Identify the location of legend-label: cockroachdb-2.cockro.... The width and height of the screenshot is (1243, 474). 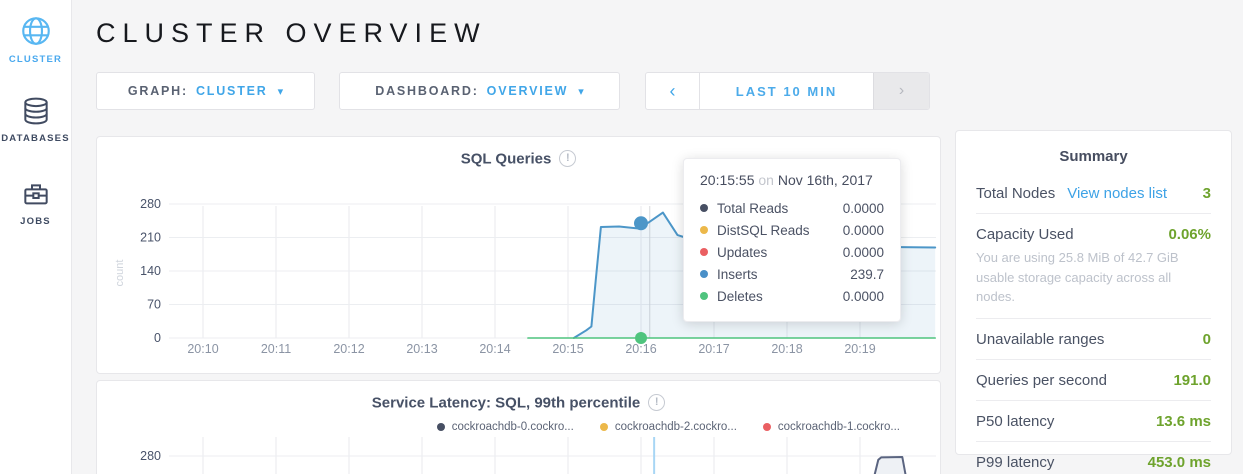
(675, 427).